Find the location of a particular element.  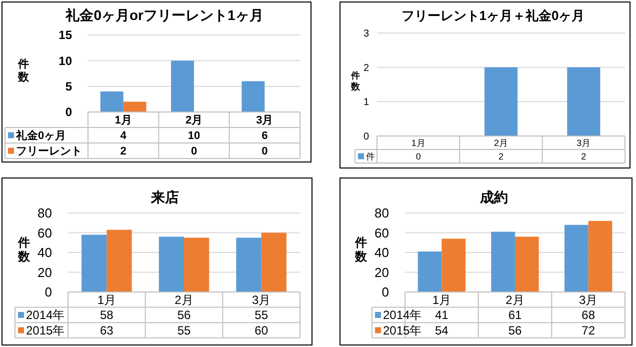

y-tick-label: 1 is located at coordinates (366, 102).